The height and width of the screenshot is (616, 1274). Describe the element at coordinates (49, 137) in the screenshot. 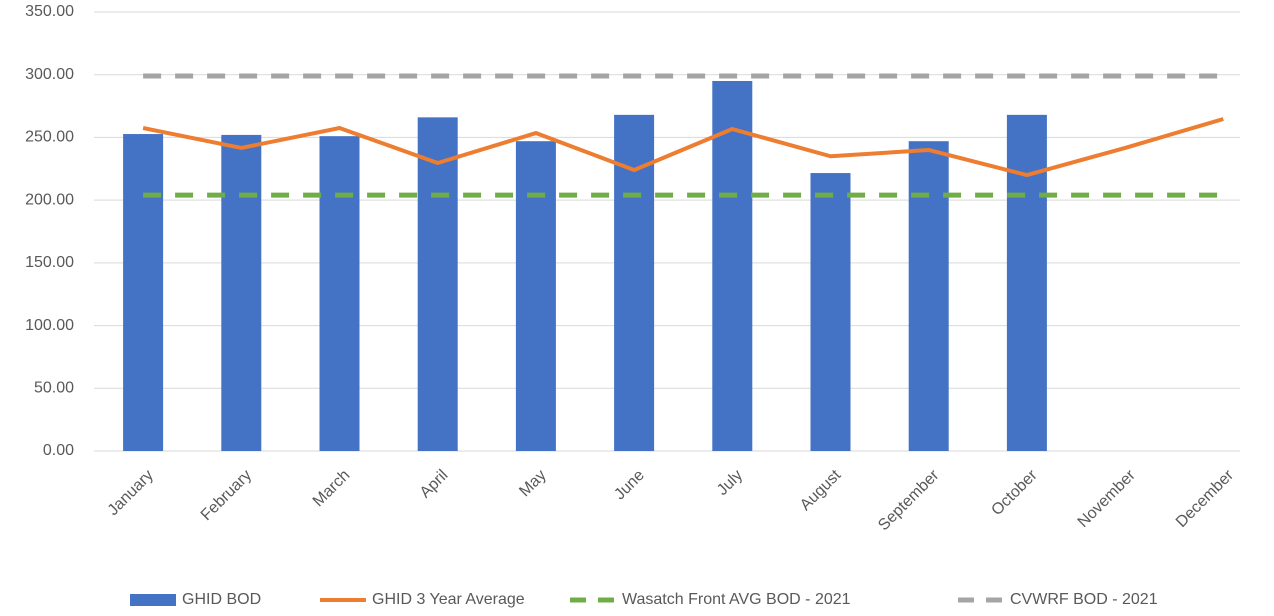

I see `y-tick-label: 250.00` at that location.